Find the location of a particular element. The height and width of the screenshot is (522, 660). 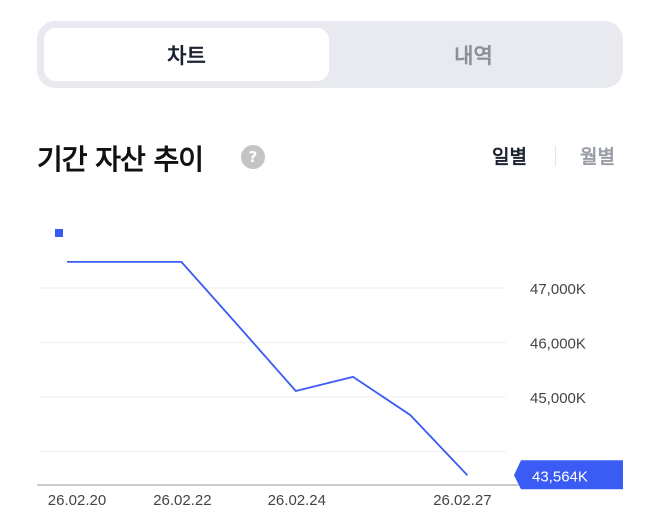

x-tick-label: 26.02.22 is located at coordinates (182, 500).